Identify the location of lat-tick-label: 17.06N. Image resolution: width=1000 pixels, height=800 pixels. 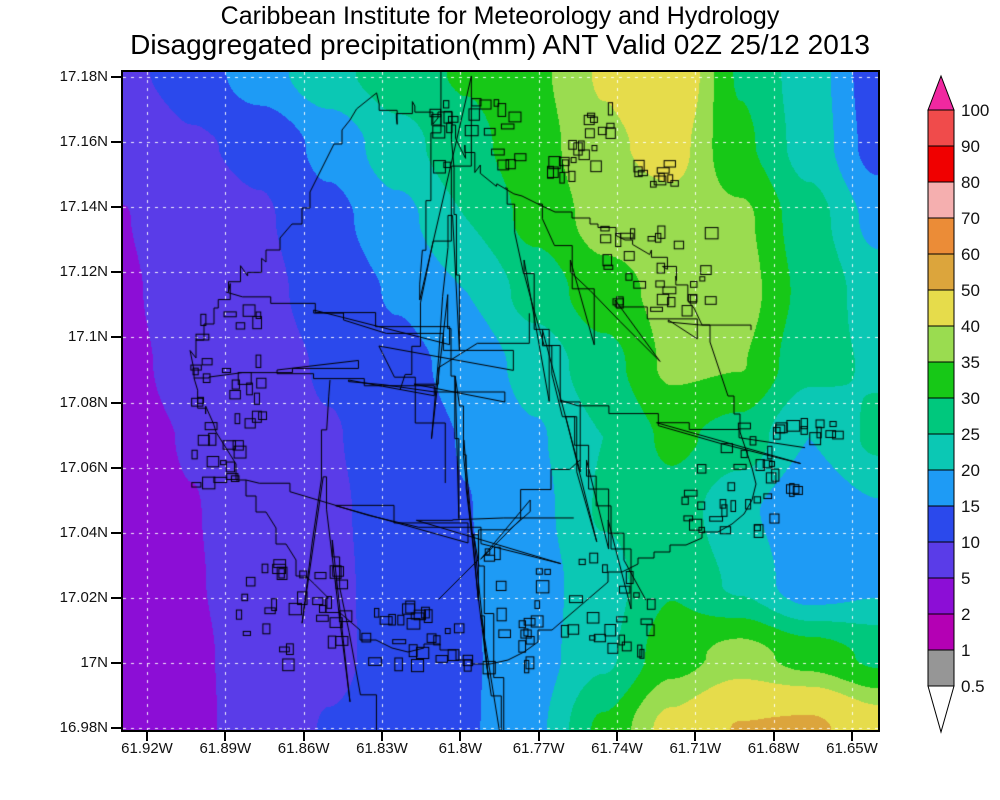
(83, 467).